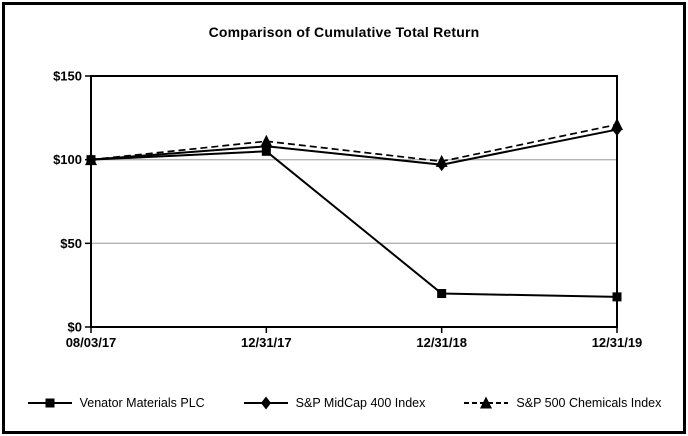 The height and width of the screenshot is (436, 688). I want to click on y-tick-label: $0, so click(75, 327).